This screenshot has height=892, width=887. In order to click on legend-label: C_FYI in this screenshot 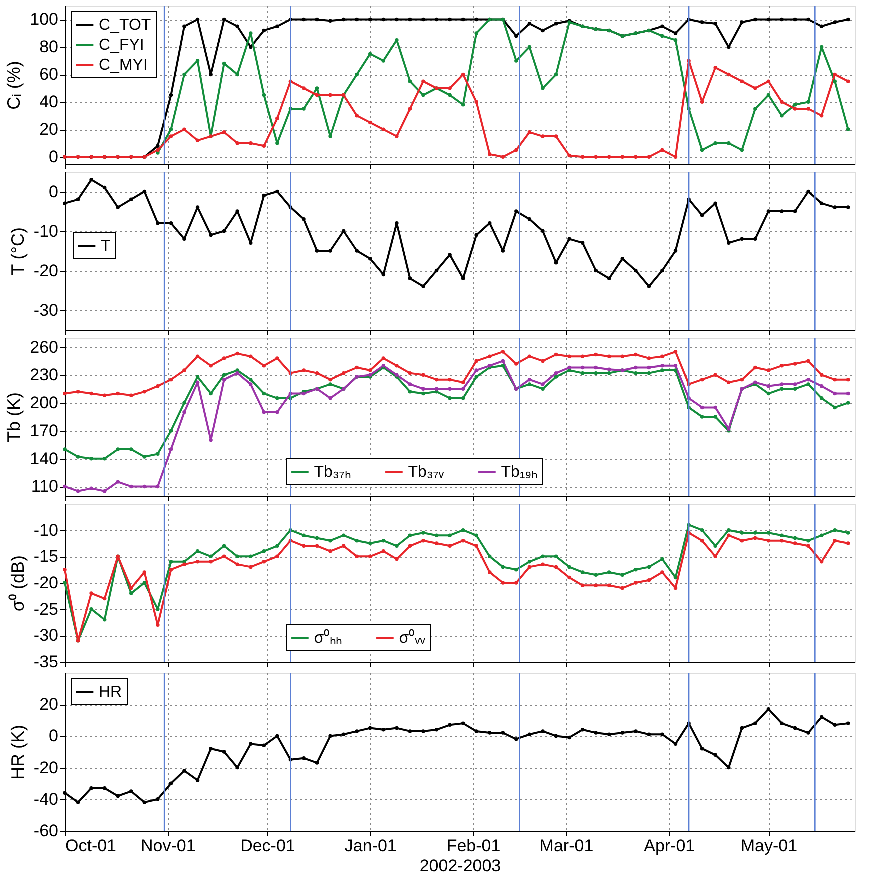, I will do `click(121, 45)`.